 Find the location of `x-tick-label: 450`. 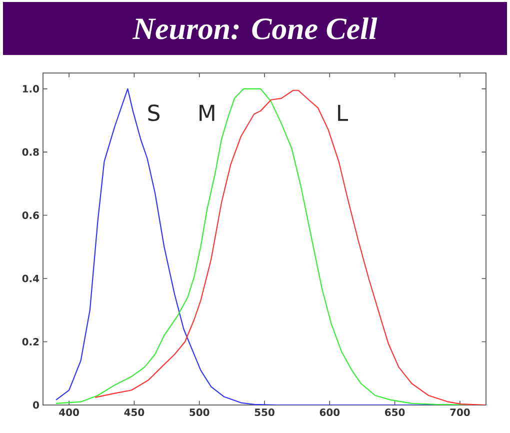

x-tick-label: 450 is located at coordinates (134, 412).